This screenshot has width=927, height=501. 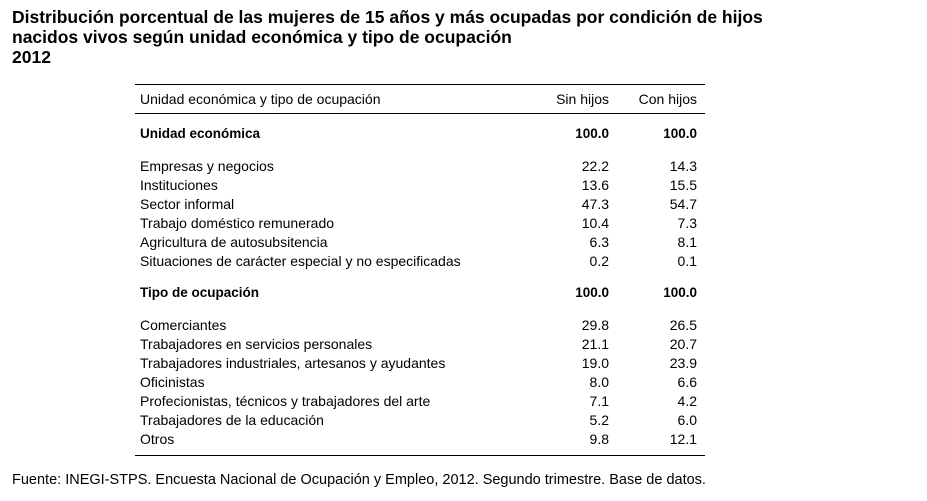 What do you see at coordinates (172, 382) in the screenshot?
I see `row-label: Oficinistas` at bounding box center [172, 382].